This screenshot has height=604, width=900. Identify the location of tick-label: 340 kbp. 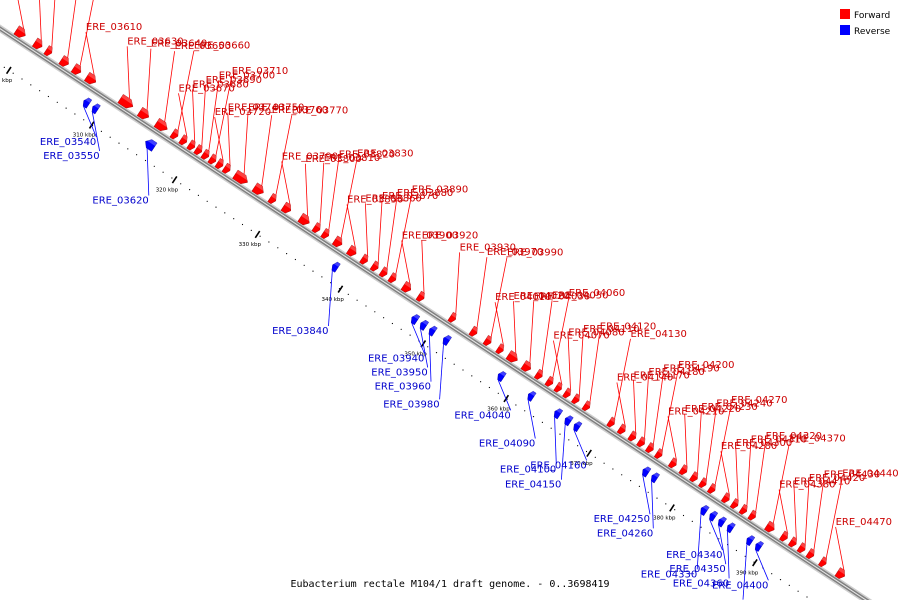
(332, 300).